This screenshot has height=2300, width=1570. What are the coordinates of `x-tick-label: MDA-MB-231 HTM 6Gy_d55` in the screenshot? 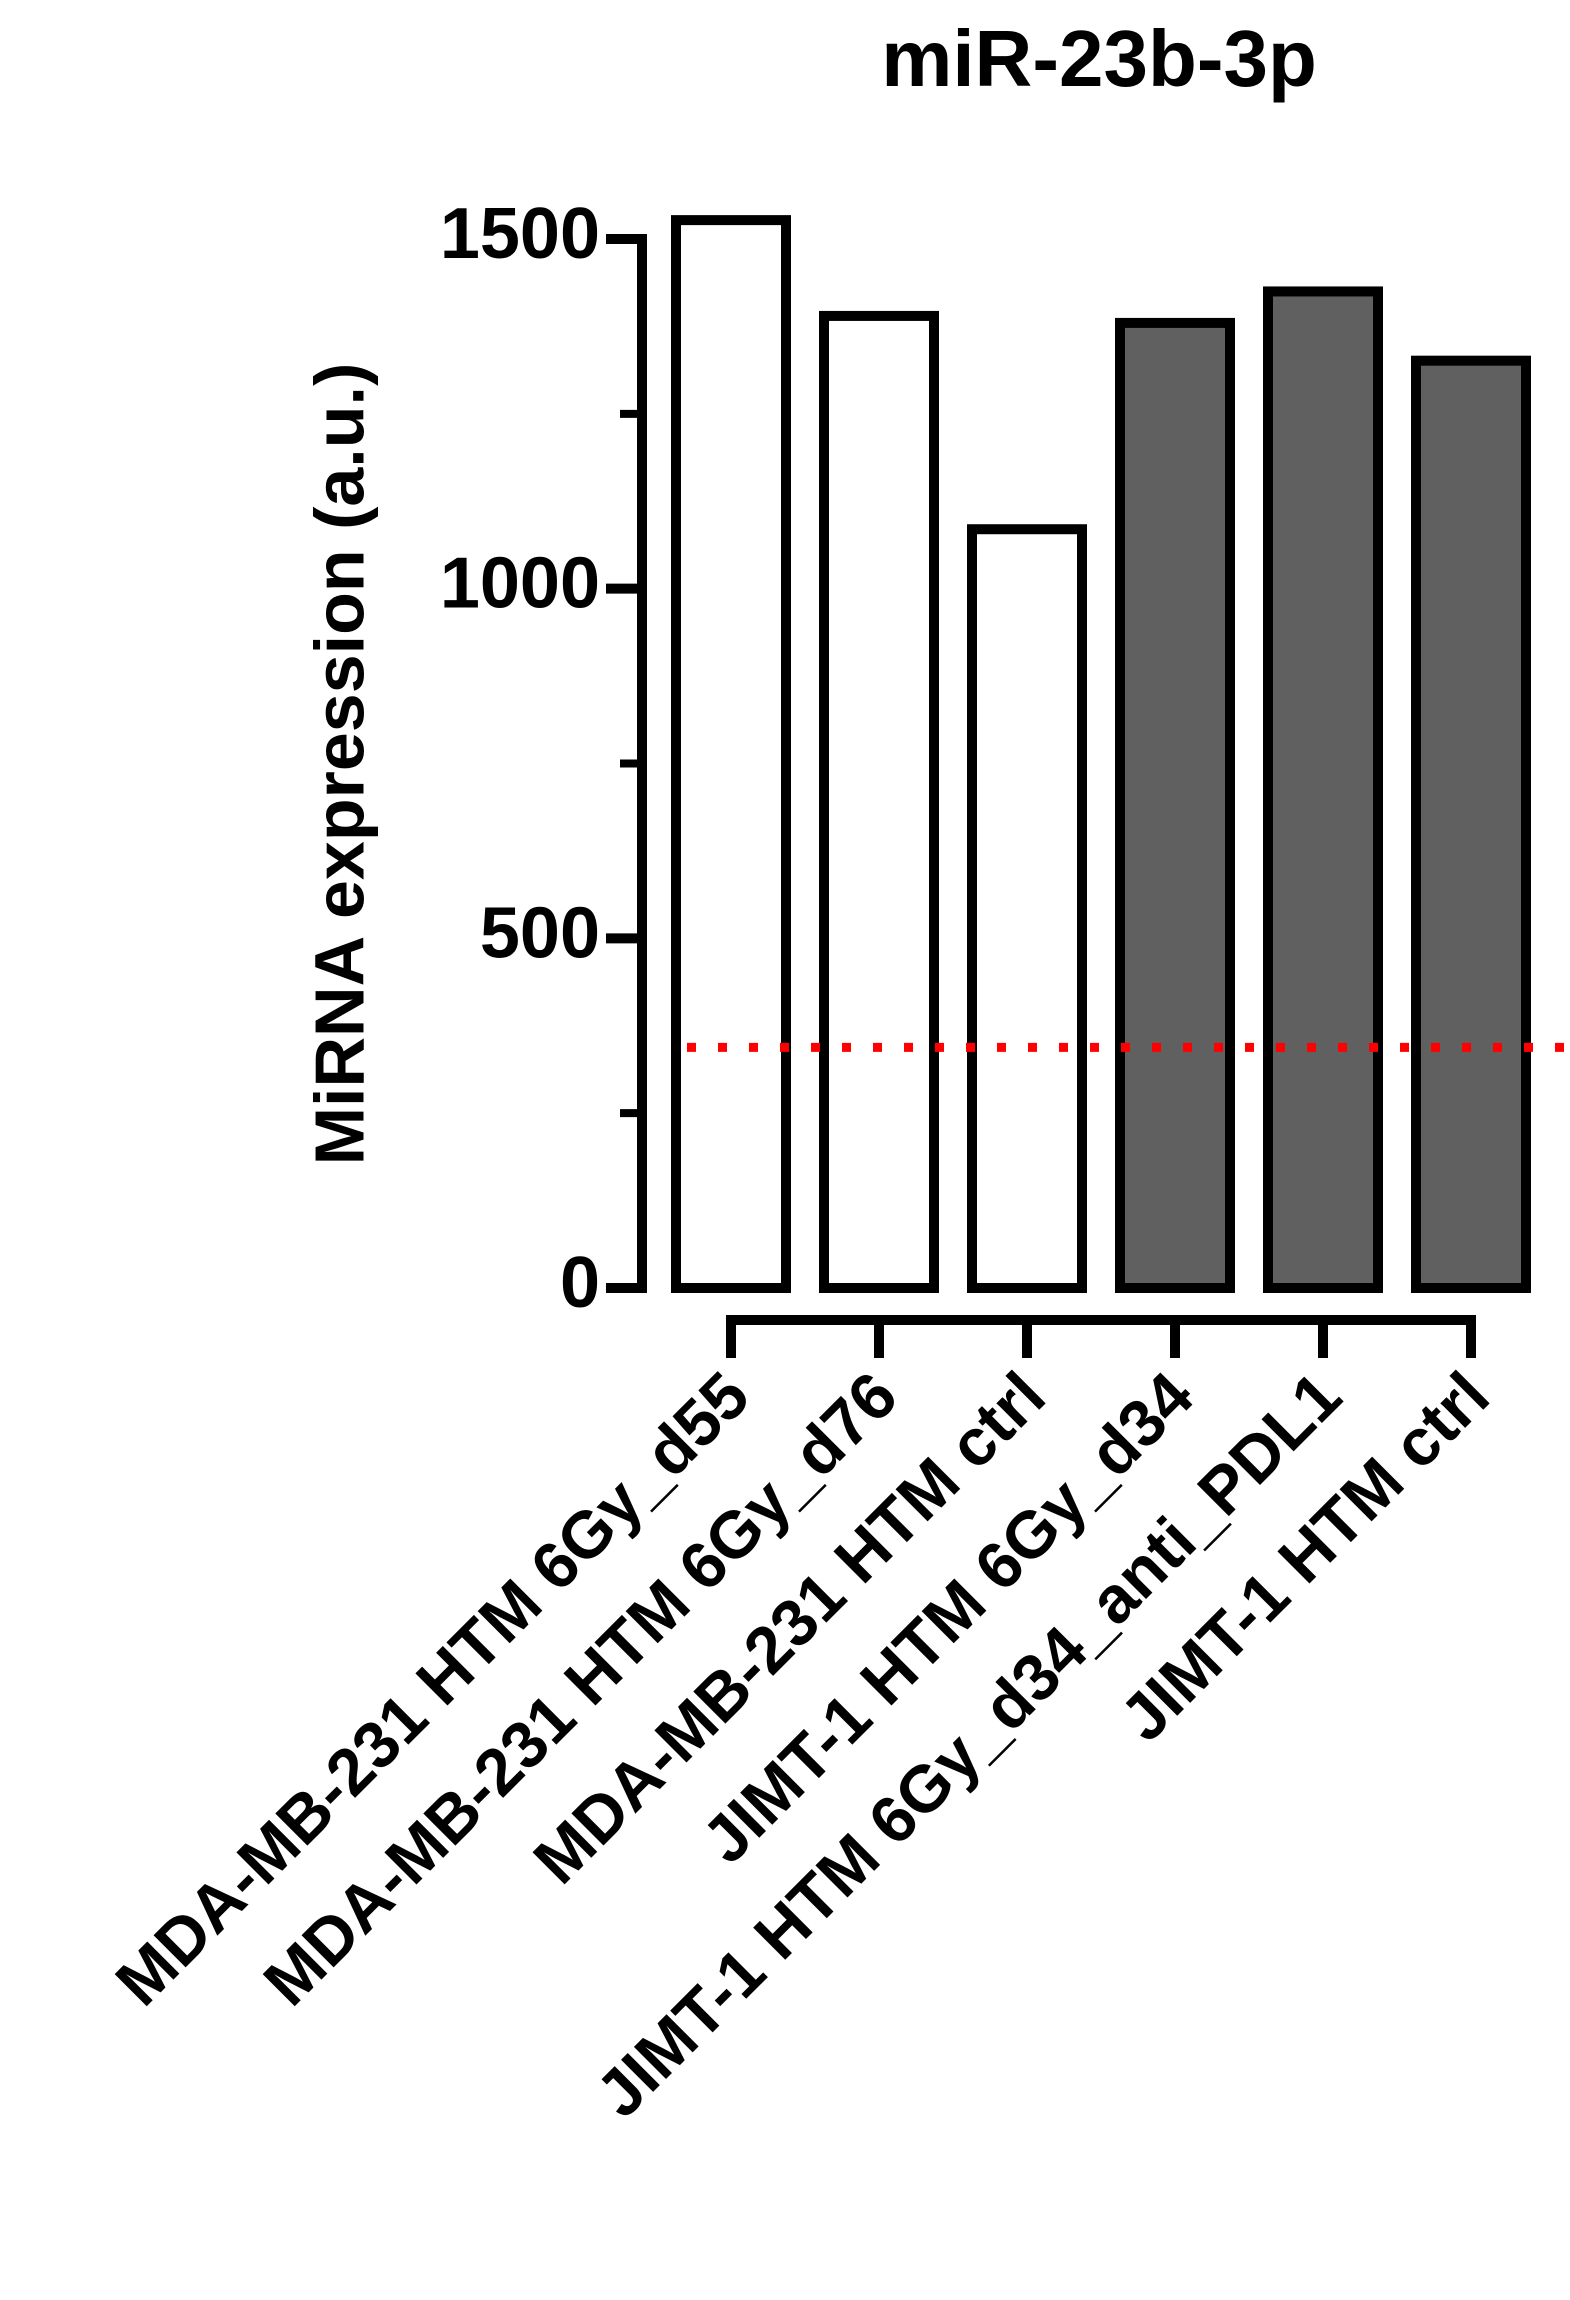 It's located at (432, 1689).